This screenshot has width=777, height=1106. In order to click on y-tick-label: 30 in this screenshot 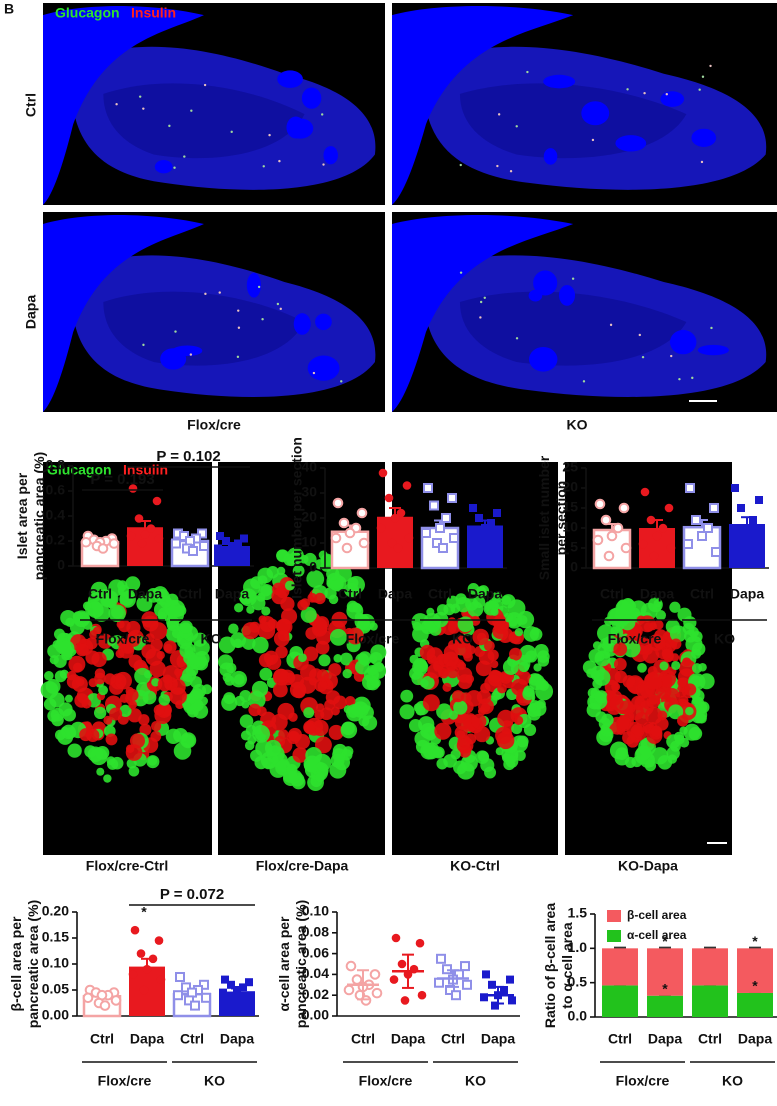, I will do `click(309, 492)`.